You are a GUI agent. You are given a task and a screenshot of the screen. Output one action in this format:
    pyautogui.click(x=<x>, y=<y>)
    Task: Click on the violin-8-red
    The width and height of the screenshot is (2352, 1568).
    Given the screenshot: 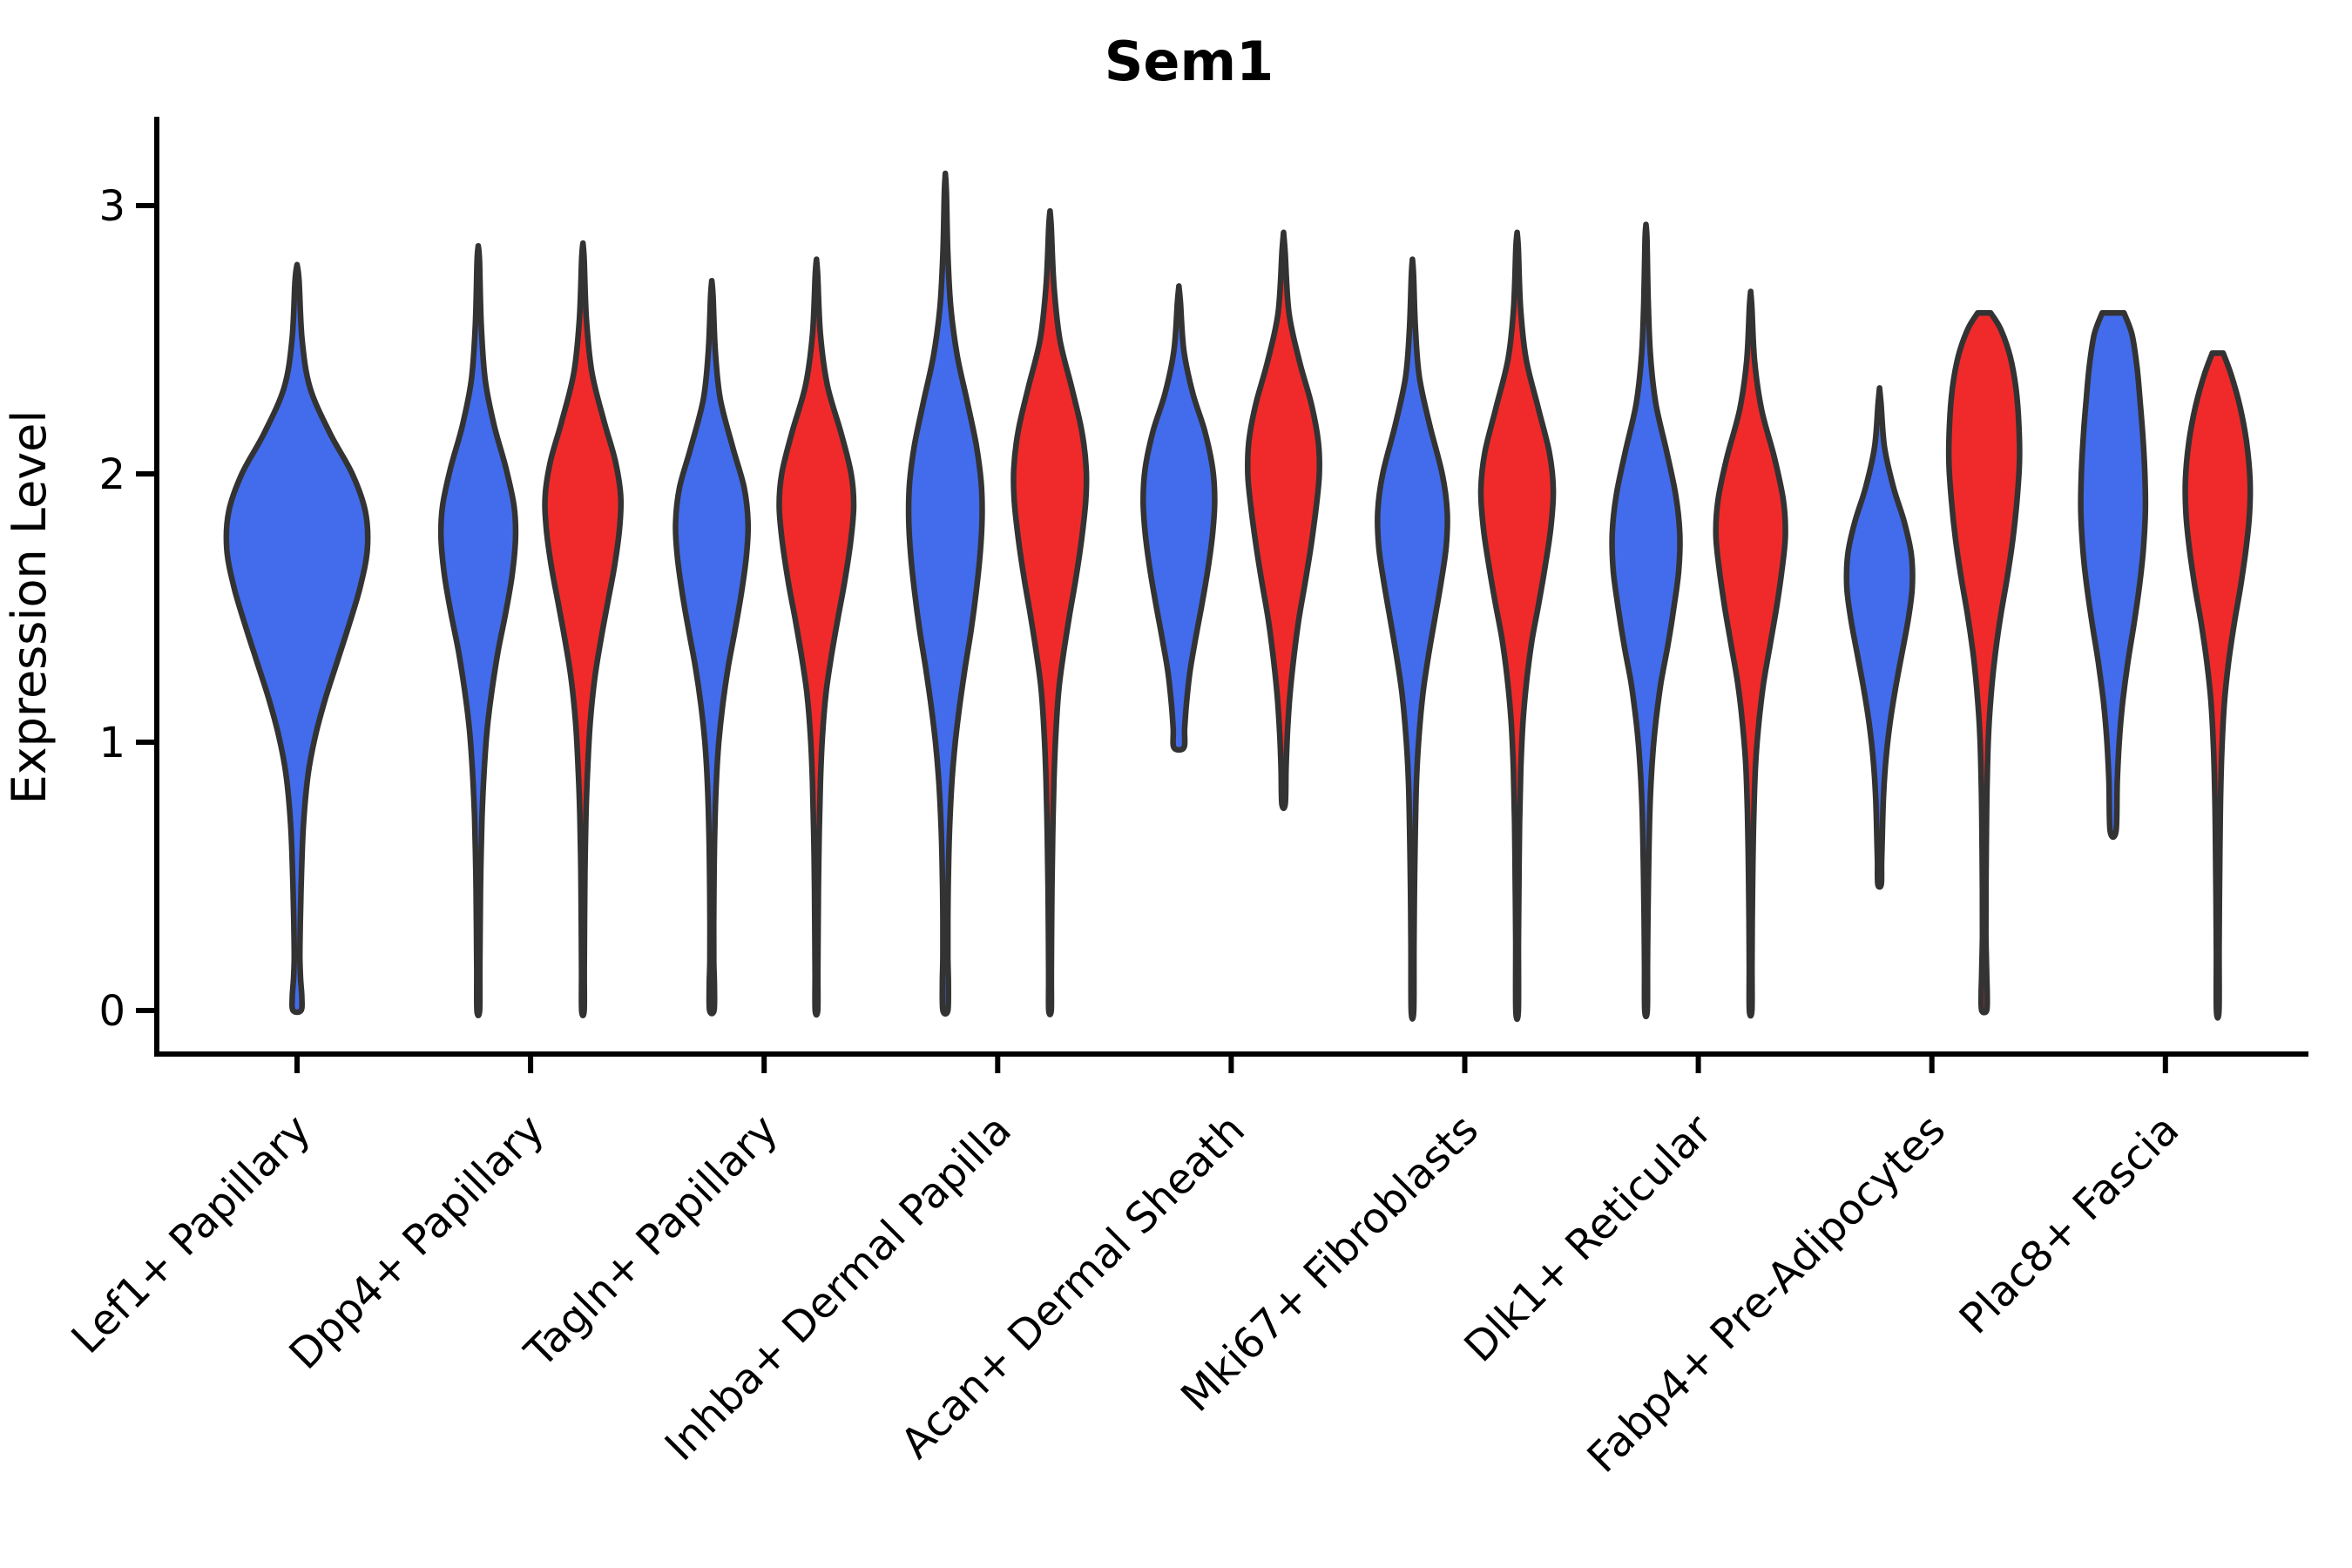 What is the action you would take?
    pyautogui.click(x=2218, y=685)
    